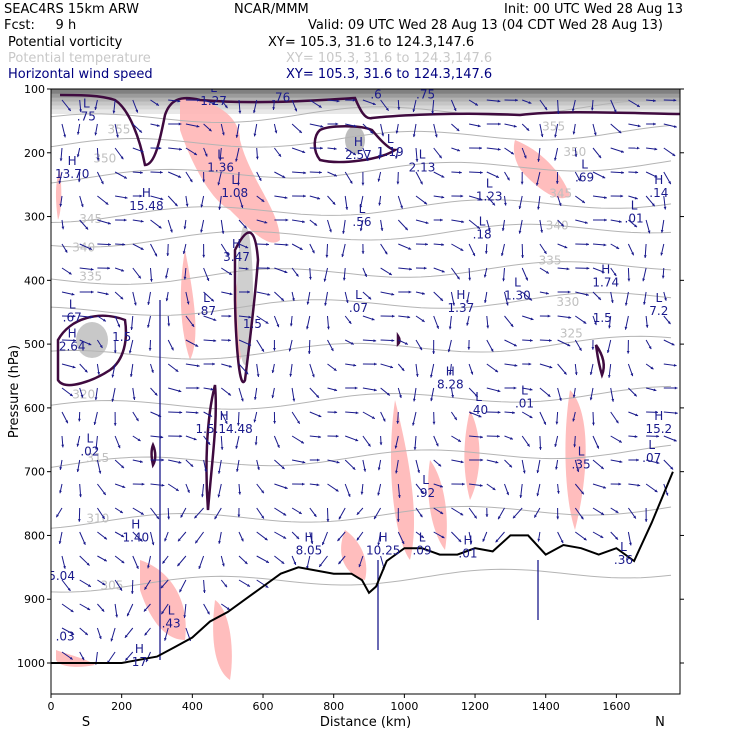 This screenshot has width=740, height=740. I want to click on extremum-value: .87, so click(206, 311).